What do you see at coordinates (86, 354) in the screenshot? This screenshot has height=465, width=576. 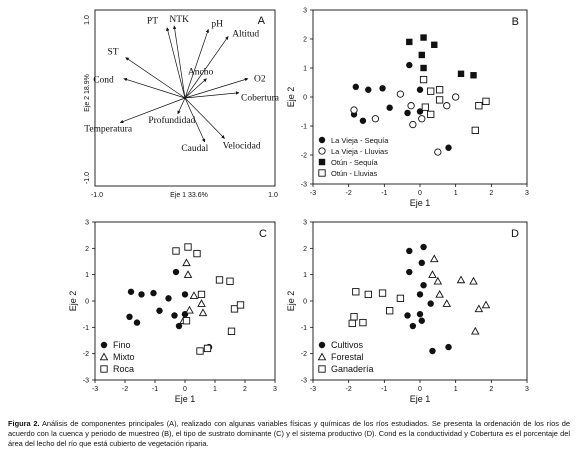 I see `y-tick-label: -2` at bounding box center [86, 354].